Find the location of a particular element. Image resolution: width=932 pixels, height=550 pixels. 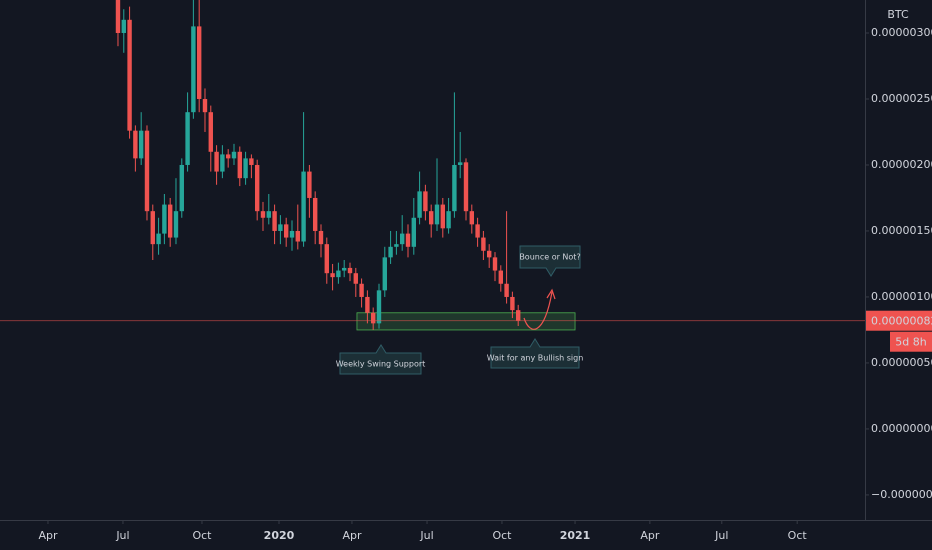

support-zone is located at coordinates (466, 321).